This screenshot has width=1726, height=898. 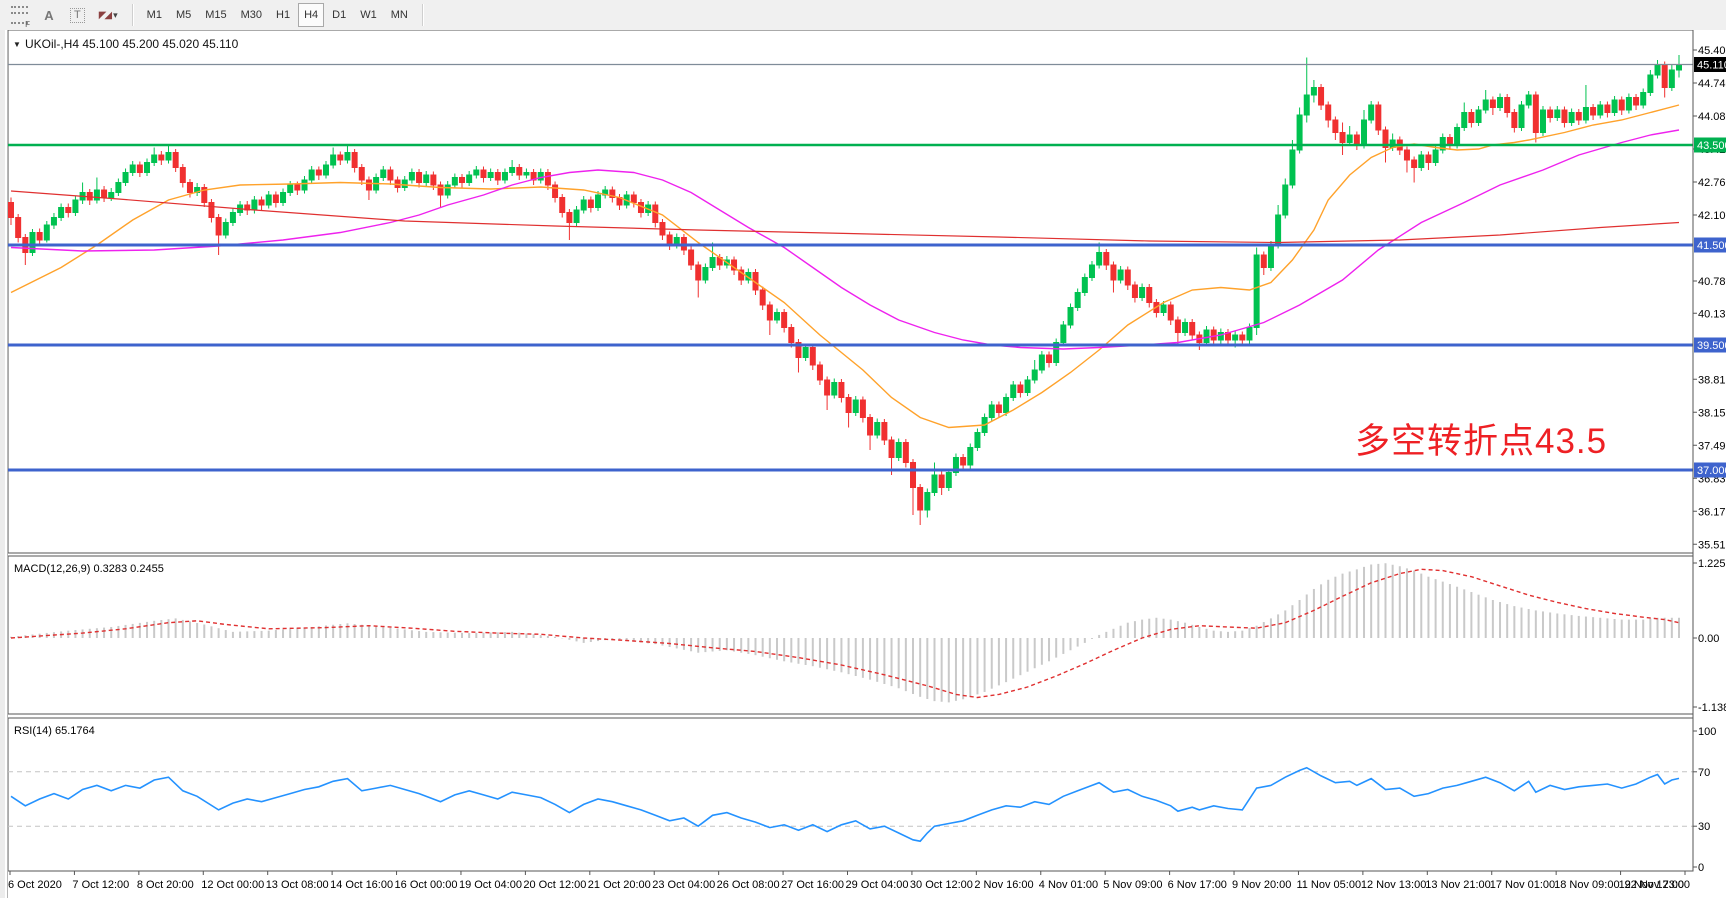 What do you see at coordinates (1708, 639) in the screenshot?
I see `svg-text: 0.00` at bounding box center [1708, 639].